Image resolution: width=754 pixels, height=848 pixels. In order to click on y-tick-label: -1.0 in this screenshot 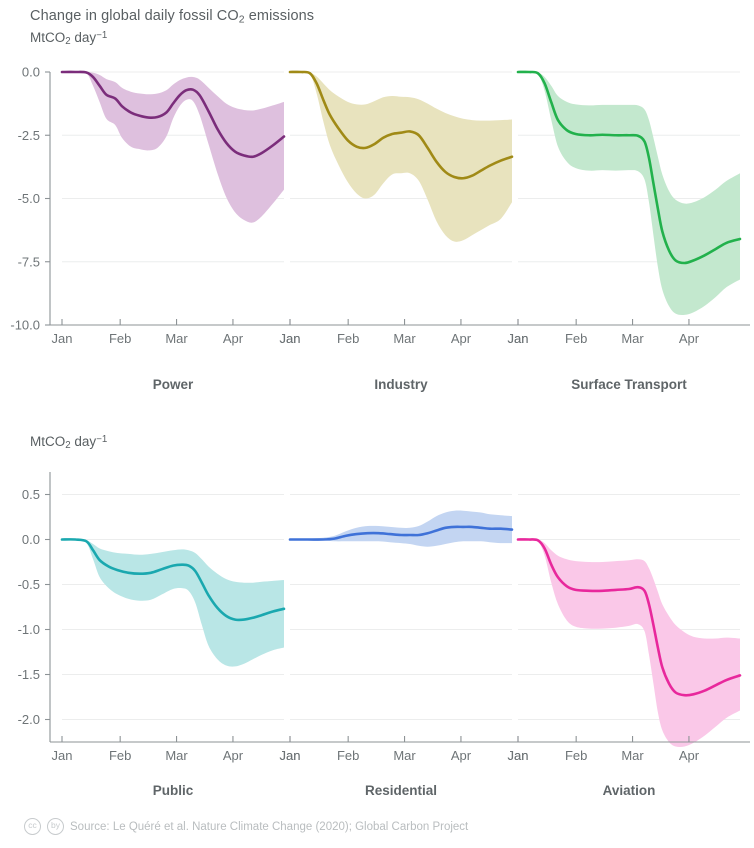, I will do `click(29, 629)`.